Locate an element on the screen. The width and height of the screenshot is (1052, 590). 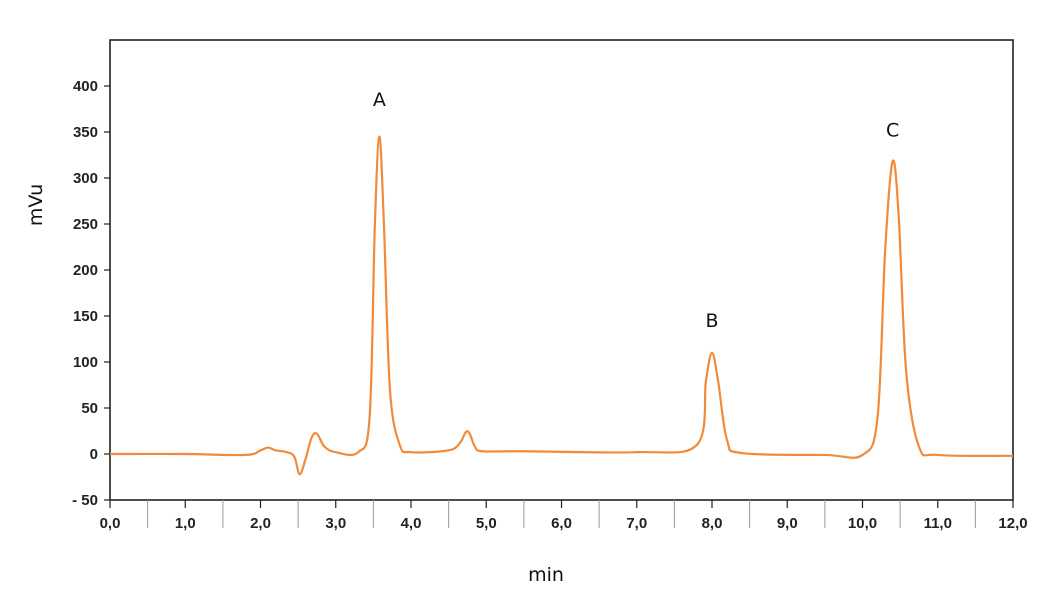
y-tick-label: - 50 is located at coordinates (85, 500).